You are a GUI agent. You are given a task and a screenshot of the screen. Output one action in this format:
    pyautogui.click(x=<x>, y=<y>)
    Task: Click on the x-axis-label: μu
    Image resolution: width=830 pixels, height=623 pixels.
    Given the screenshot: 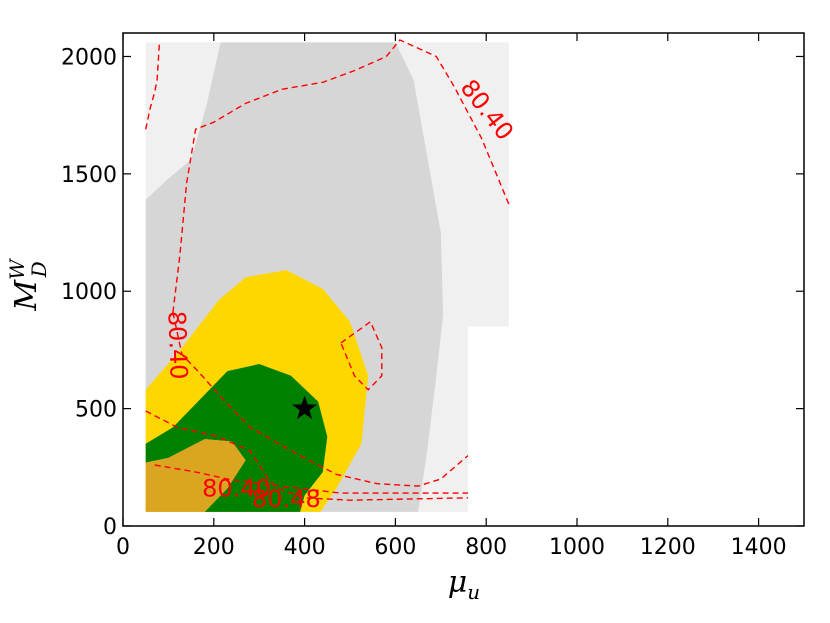 What is the action you would take?
    pyautogui.click(x=464, y=584)
    